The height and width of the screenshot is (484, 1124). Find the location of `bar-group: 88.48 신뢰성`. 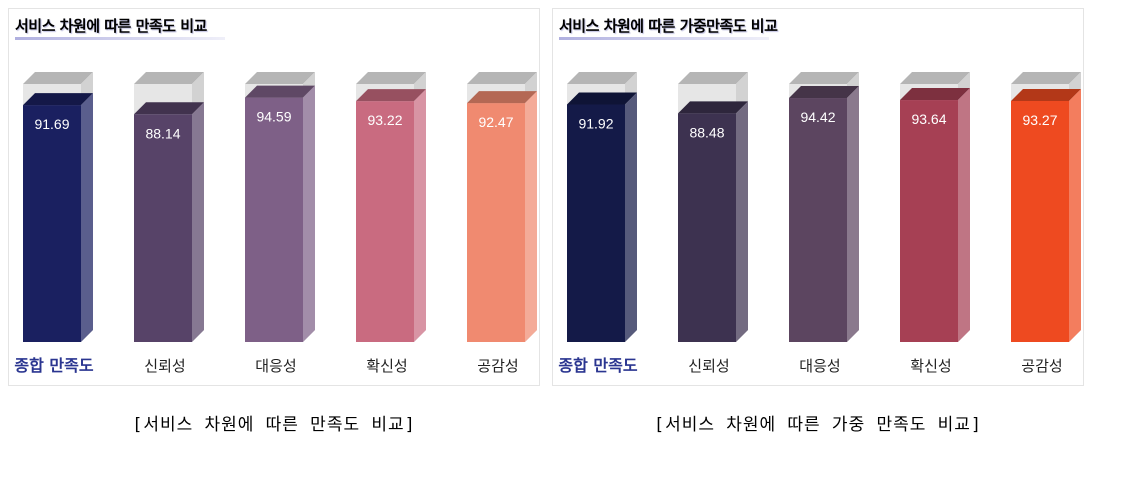

bar-group: 88.48 신뢰성 is located at coordinates (713, 223).